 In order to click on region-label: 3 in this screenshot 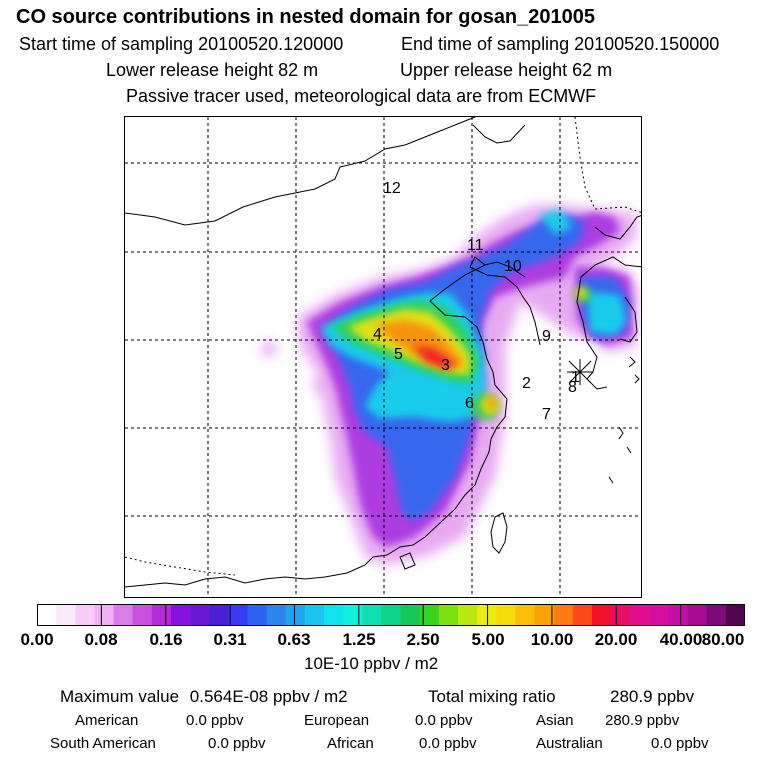, I will do `click(445, 365)`.